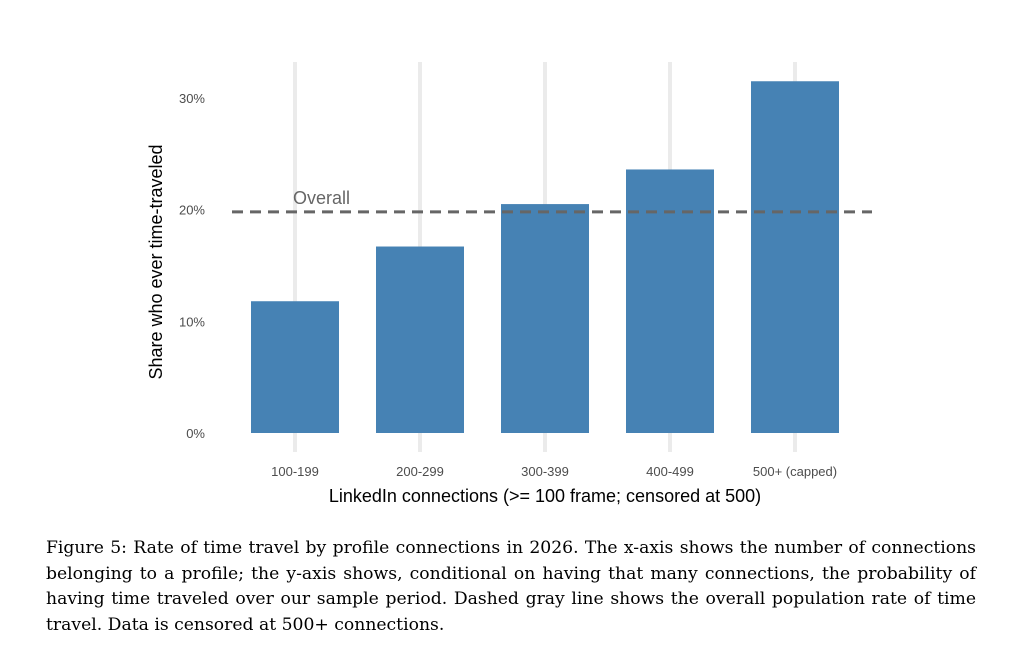 The width and height of the screenshot is (1024, 663). I want to click on y-tick-label: 10%, so click(192, 321).